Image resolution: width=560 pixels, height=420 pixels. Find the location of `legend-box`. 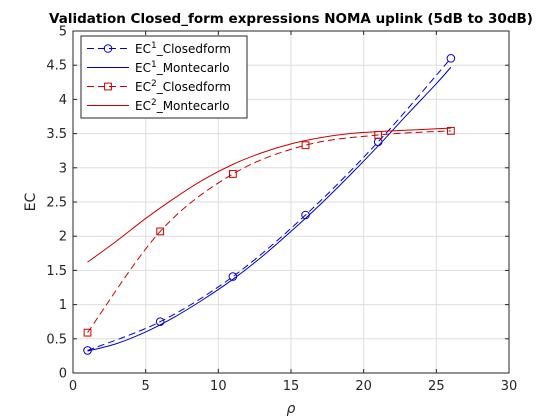

legend-box is located at coordinates (164, 77).